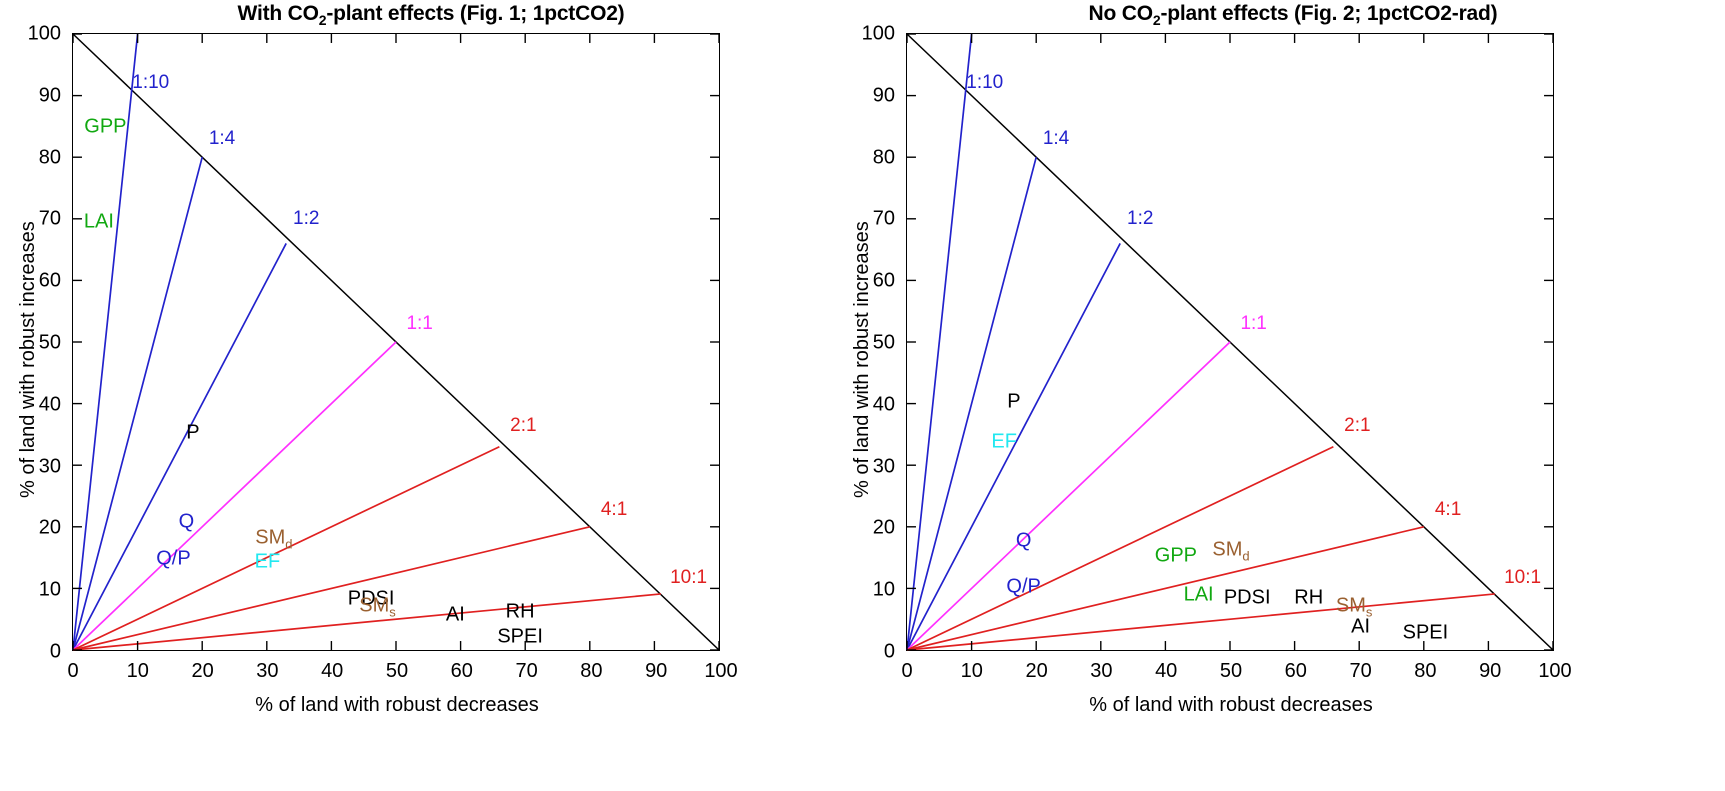  Describe the element at coordinates (1247, 597) in the screenshot. I see `variable-label-text: PDSI` at that location.